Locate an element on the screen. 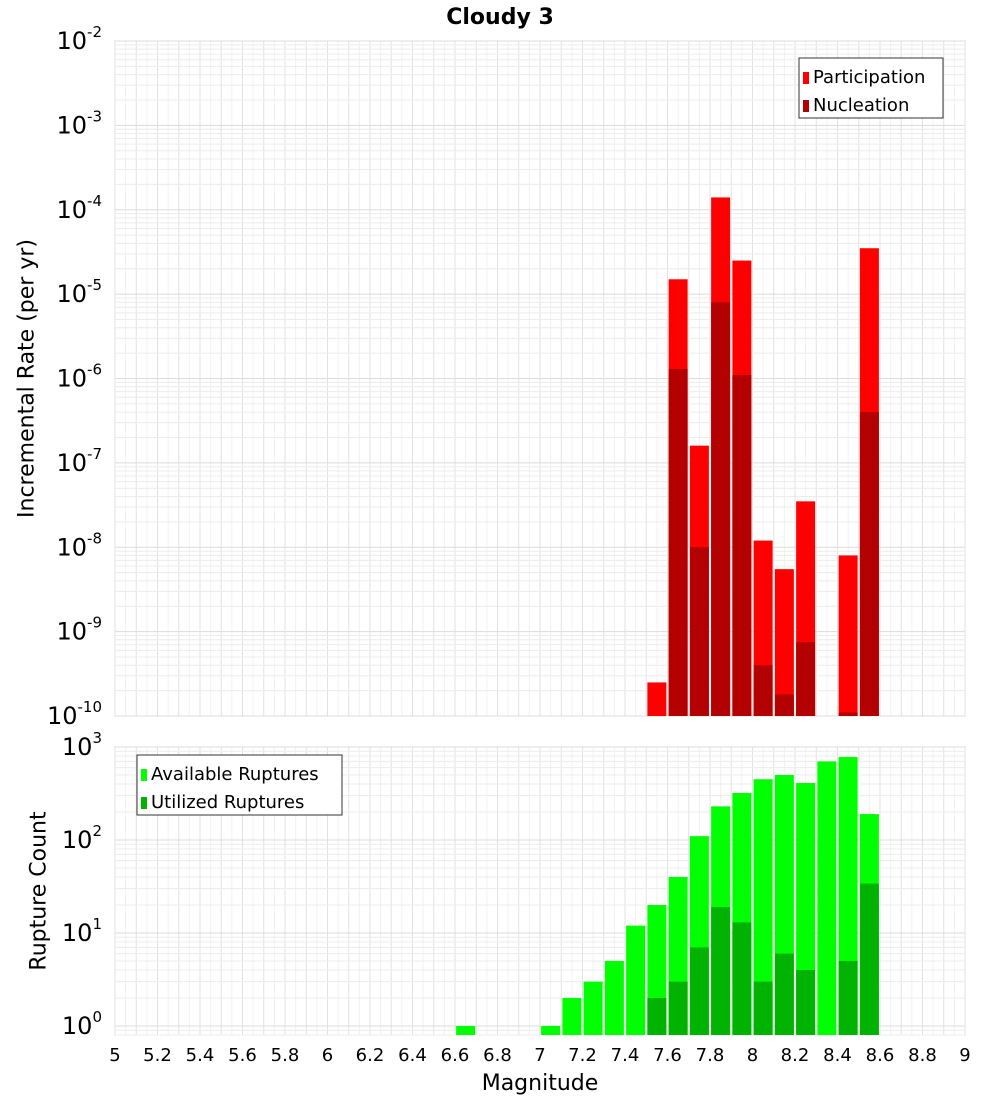 Image resolution: width=1000 pixels, height=1100 pixels. x-tick-label: 6 is located at coordinates (327, 1055).